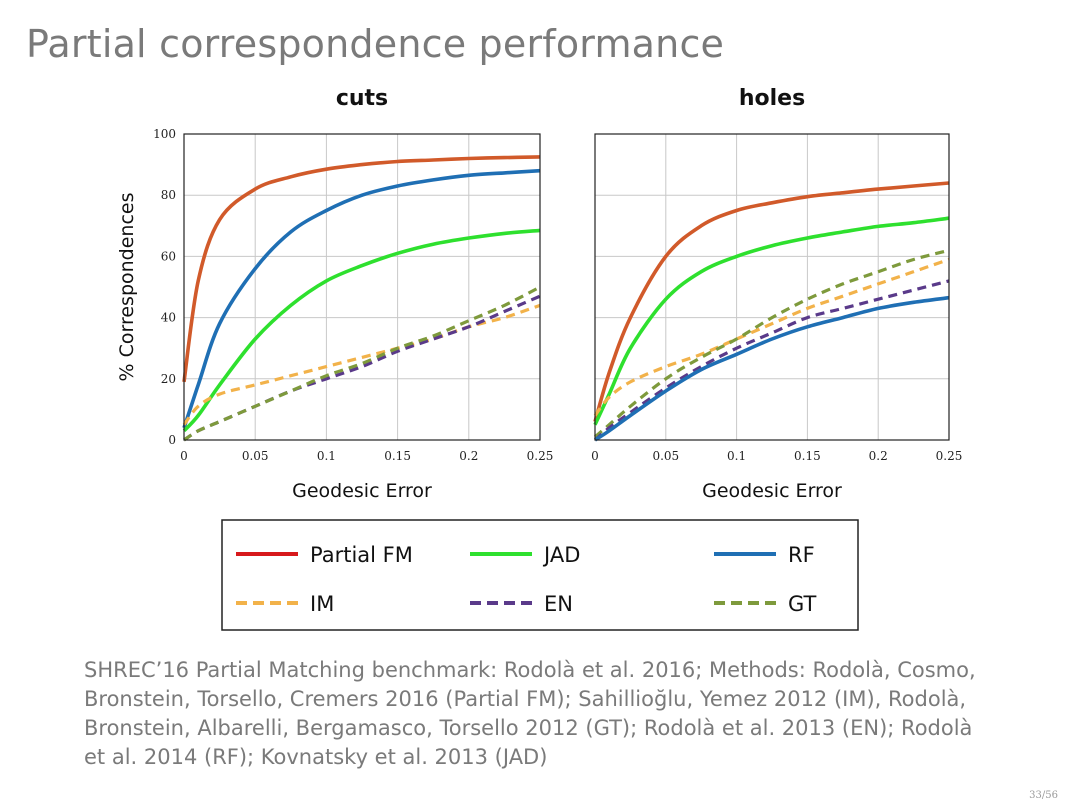  I want to click on y-tick-label: 0, so click(172, 440).